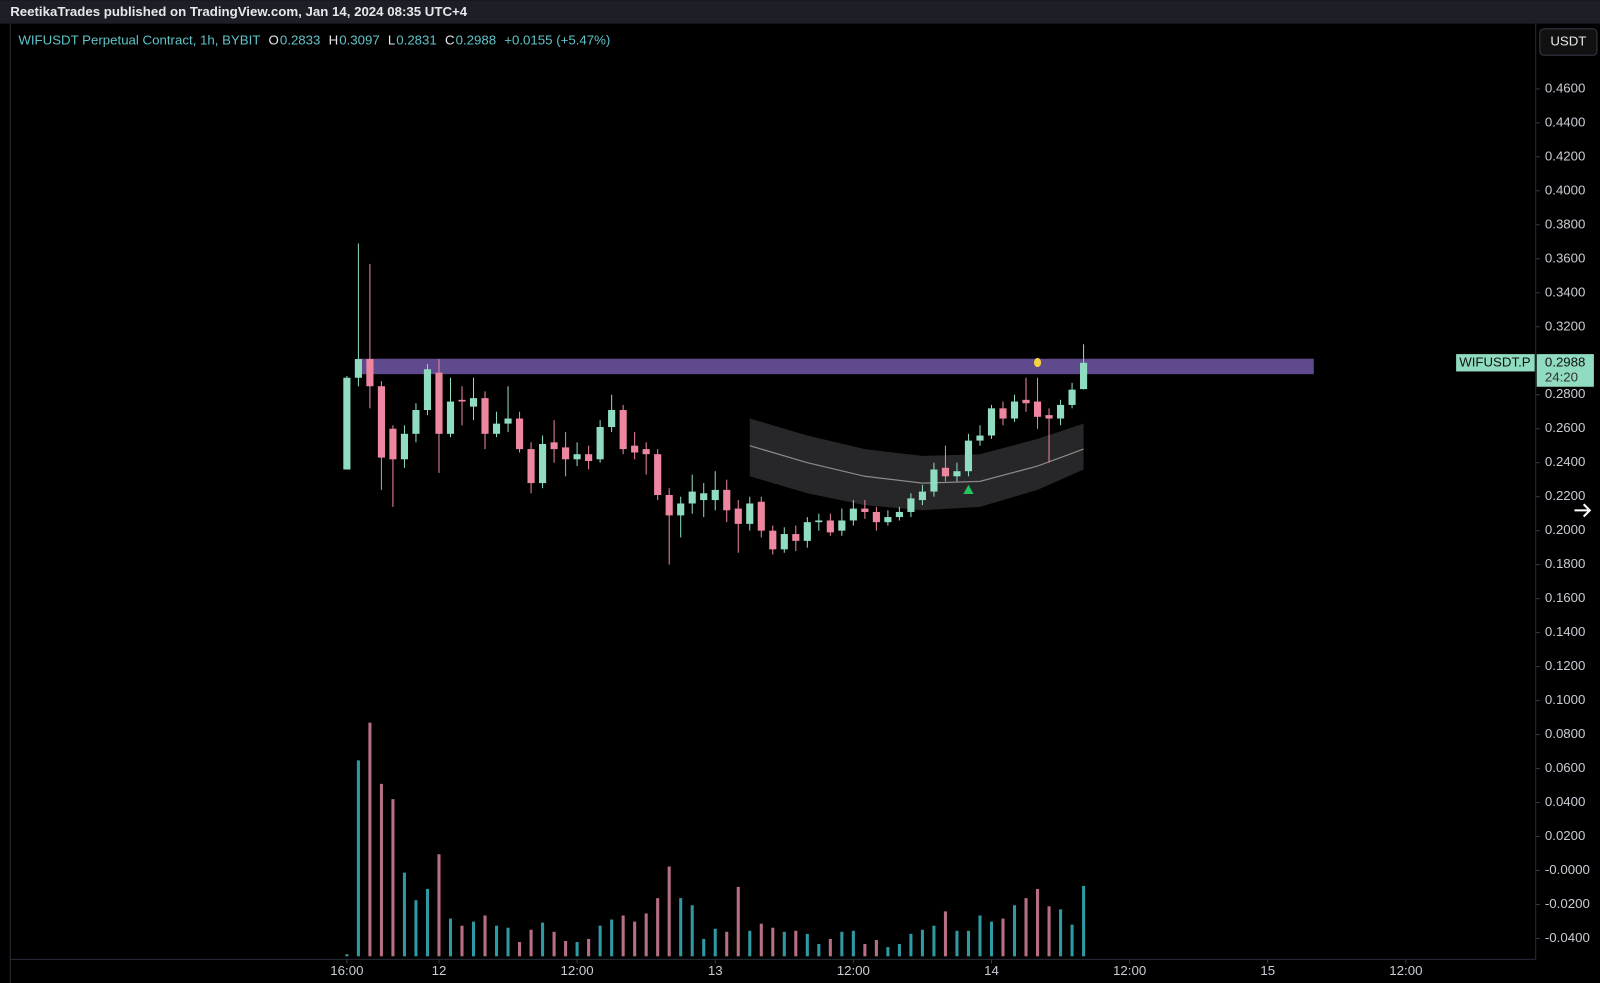 This screenshot has width=1600, height=983. I want to click on y-tick-label: 0.1400, so click(1565, 631).